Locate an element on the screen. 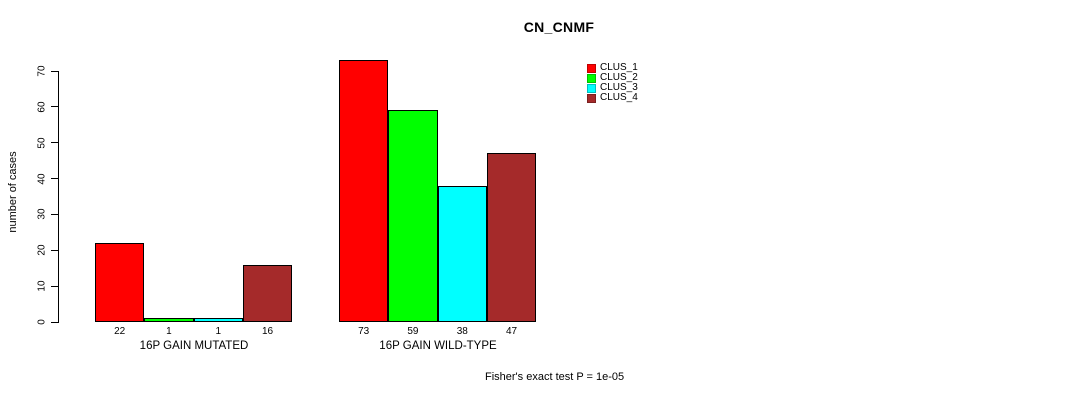  y-tick-label: 70 is located at coordinates (42, 71).